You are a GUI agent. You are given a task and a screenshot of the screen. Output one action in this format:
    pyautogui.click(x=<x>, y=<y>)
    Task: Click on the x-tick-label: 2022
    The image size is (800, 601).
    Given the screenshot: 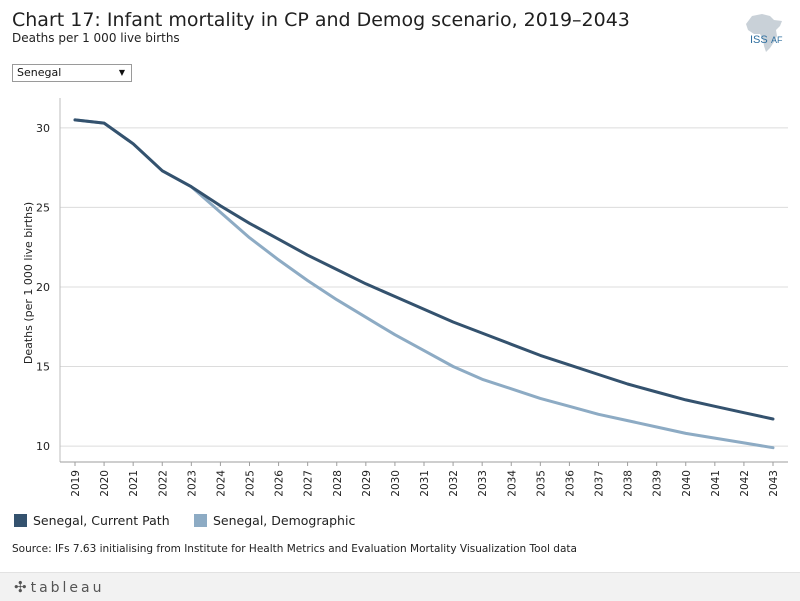 What is the action you would take?
    pyautogui.click(x=163, y=483)
    